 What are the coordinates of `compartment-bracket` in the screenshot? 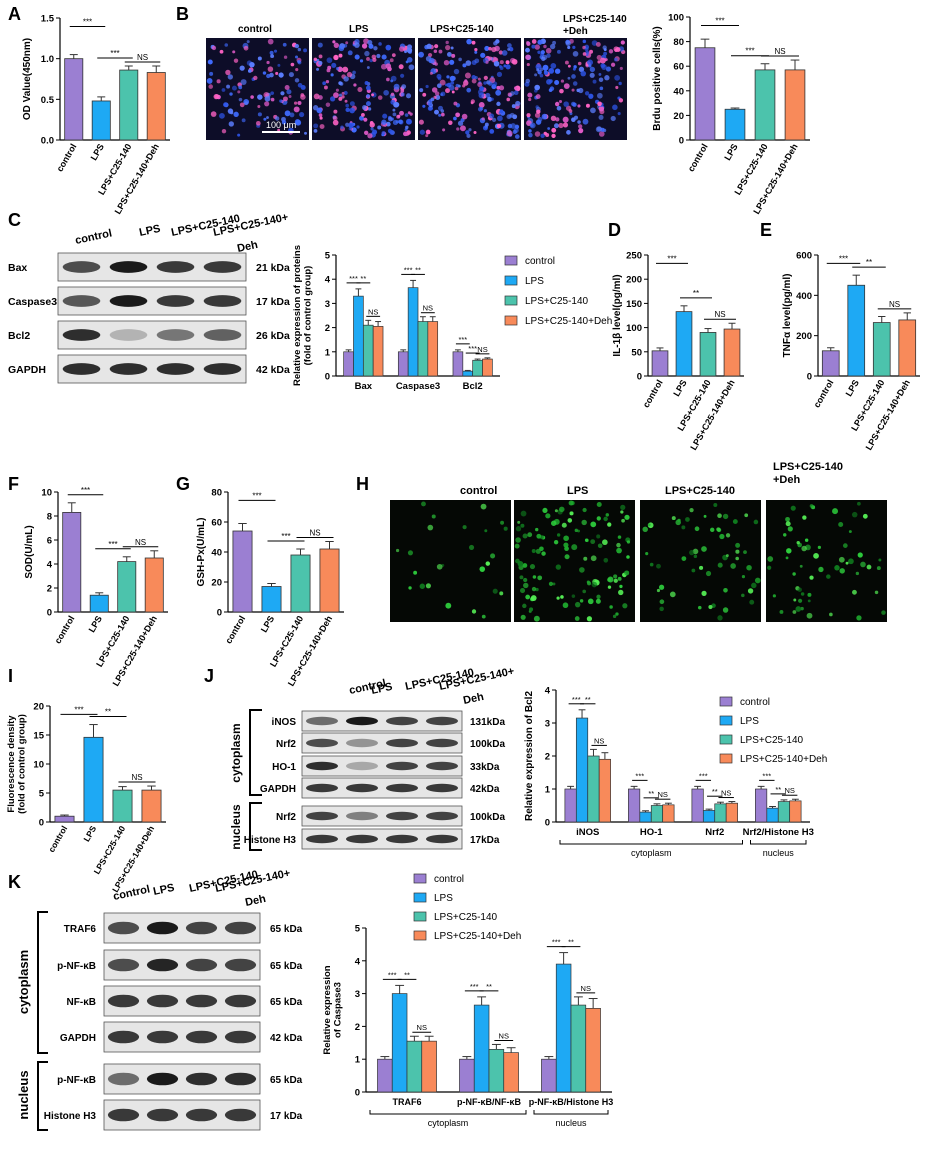 It's located at (255, 752).